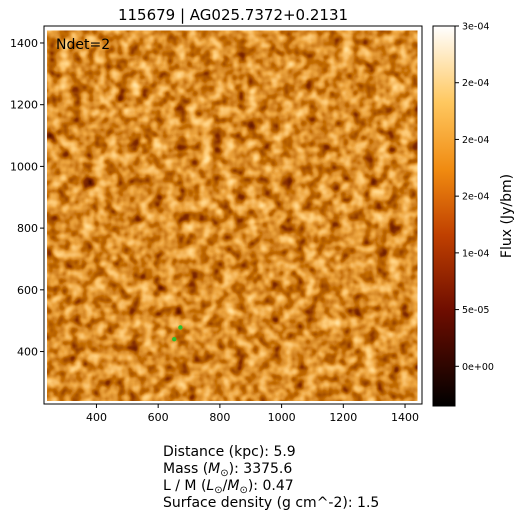  I want to click on detection-markers, so click(177, 333).